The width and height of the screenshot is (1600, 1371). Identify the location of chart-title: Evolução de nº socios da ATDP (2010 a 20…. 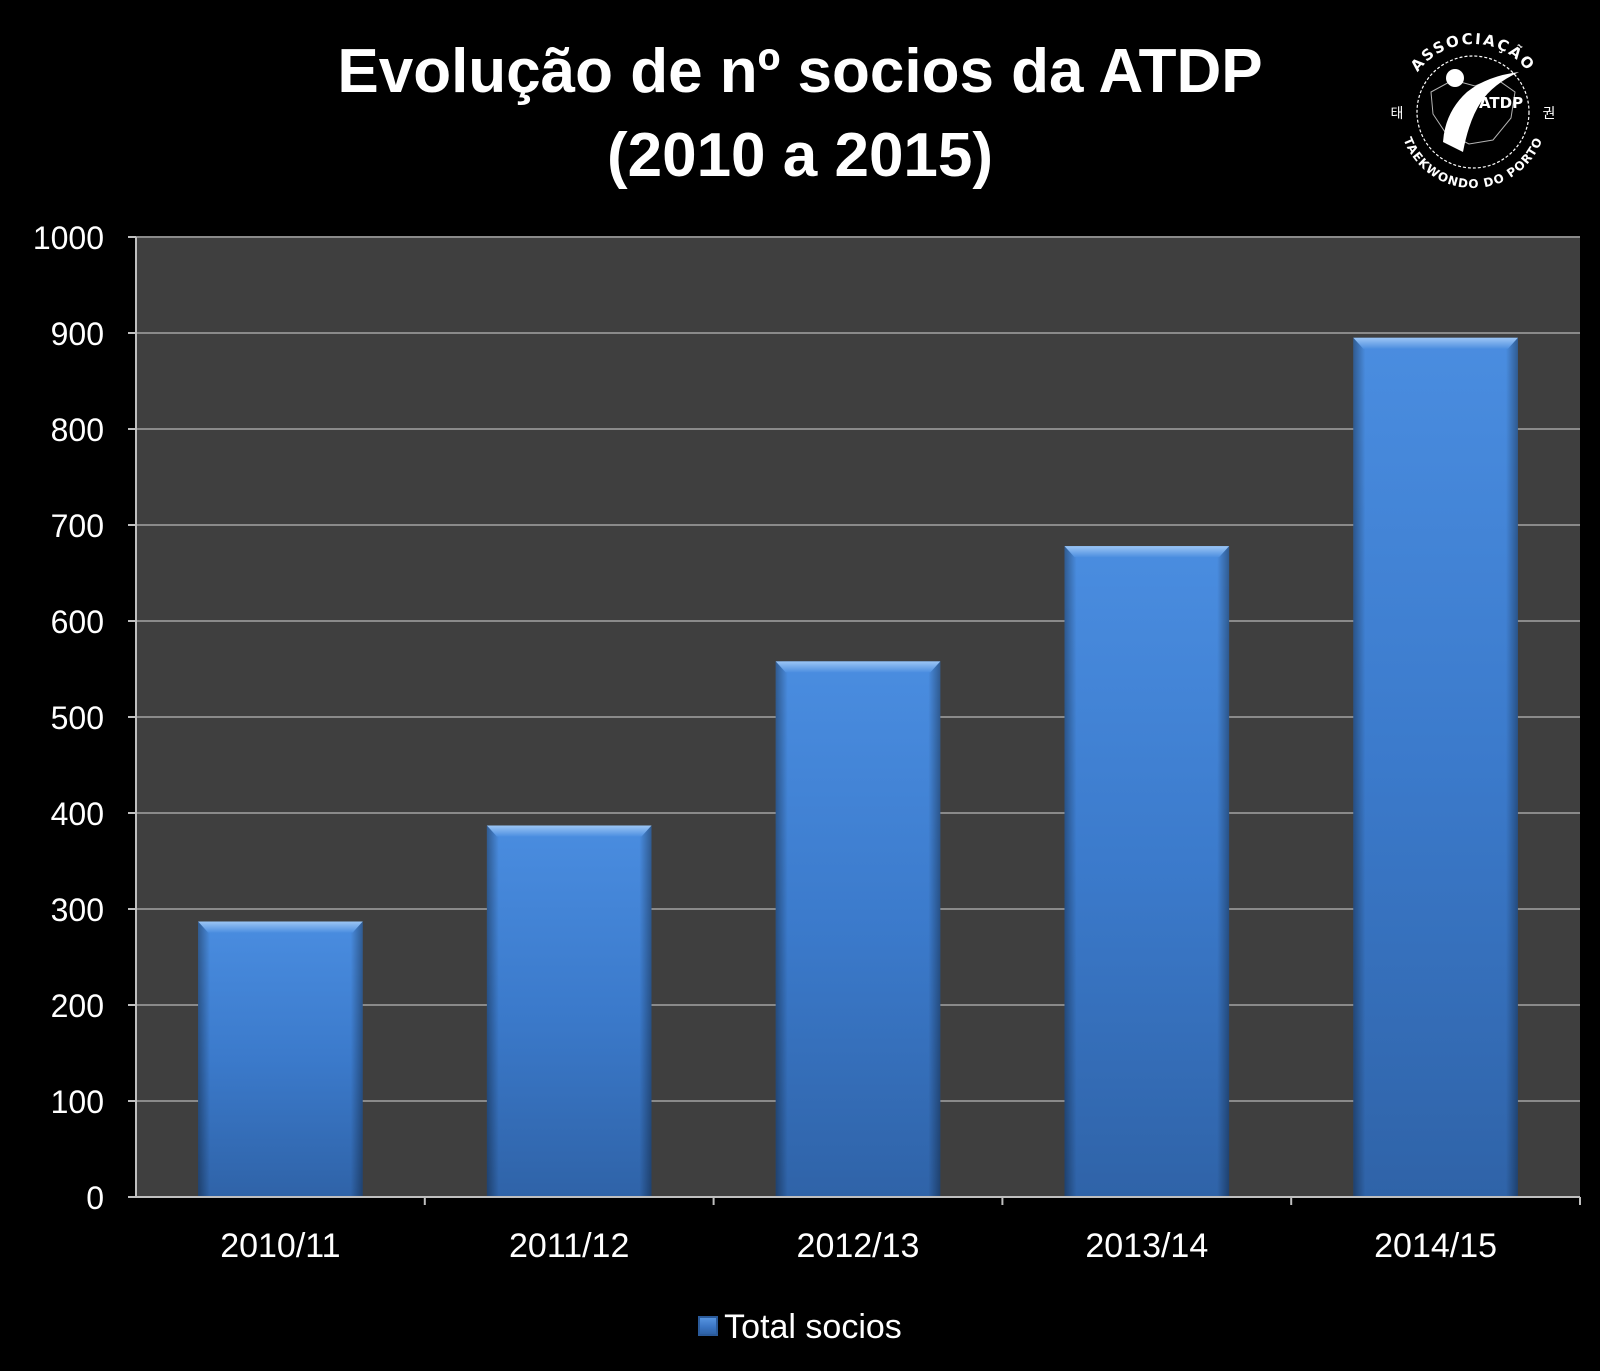
(800, 114).